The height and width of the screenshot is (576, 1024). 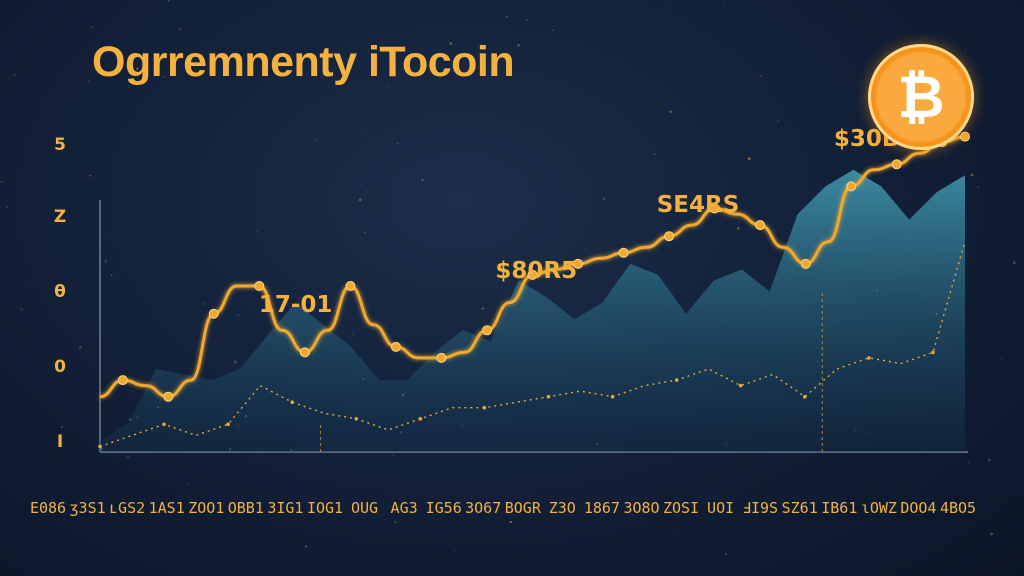 I want to click on bitcoin-symbol: ₿, so click(x=921, y=97).